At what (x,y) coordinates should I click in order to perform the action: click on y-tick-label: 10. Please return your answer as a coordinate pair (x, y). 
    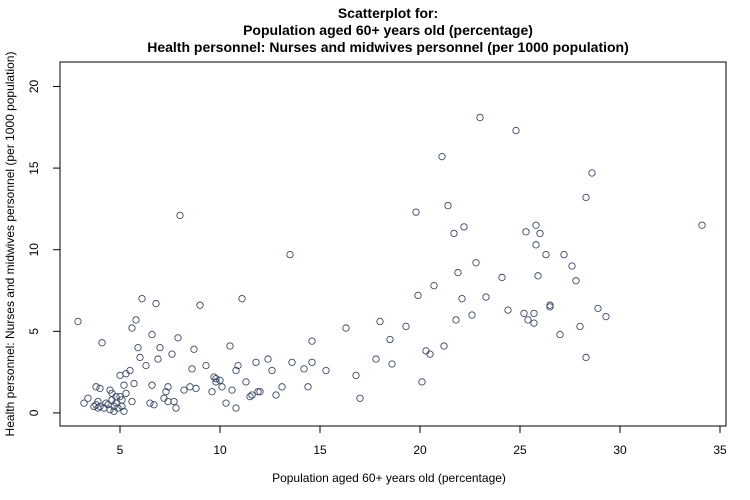
    Looking at the image, I should click on (34, 250).